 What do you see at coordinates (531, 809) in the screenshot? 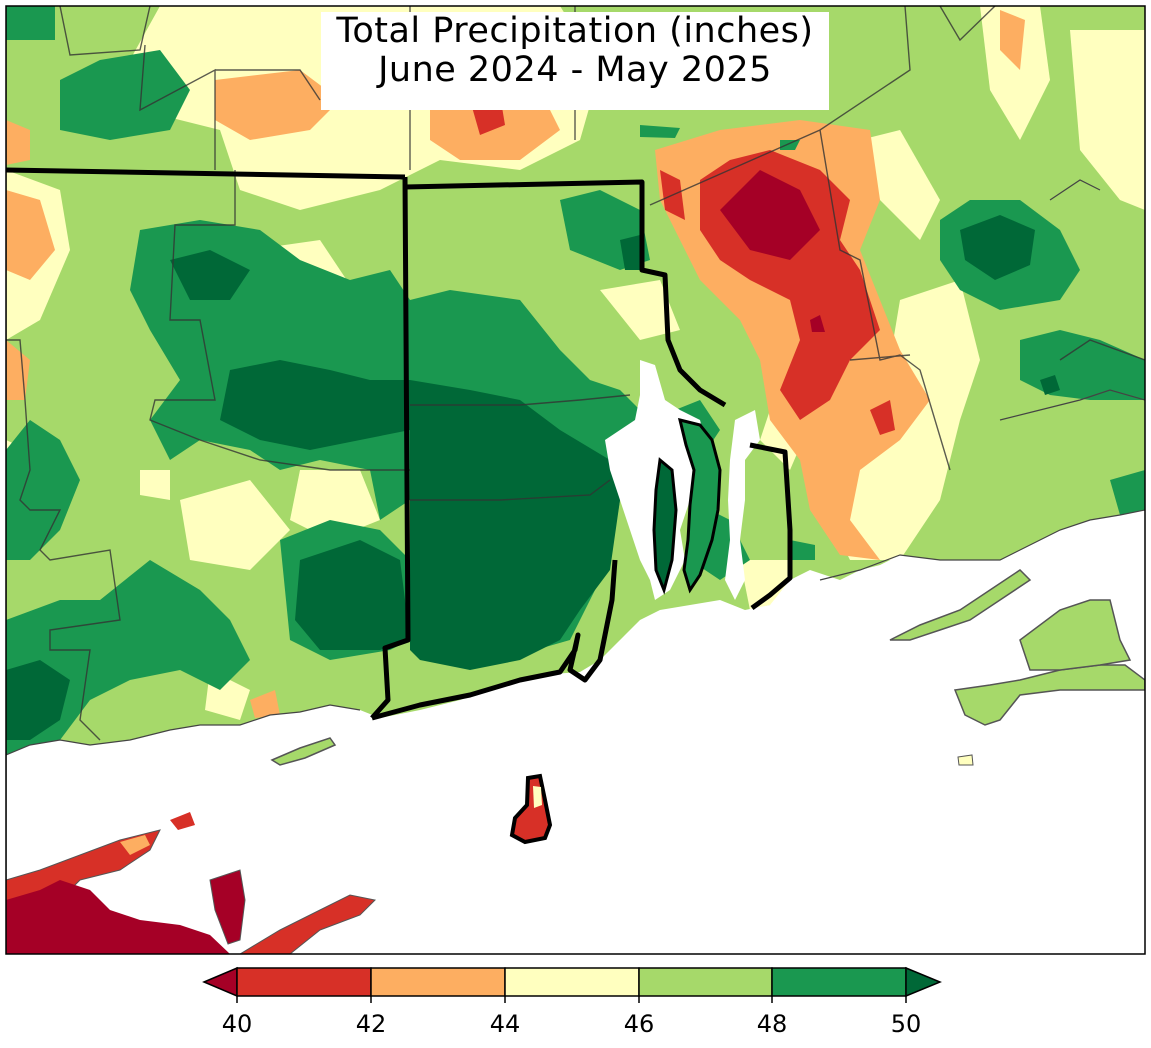
I see `block-island` at bounding box center [531, 809].